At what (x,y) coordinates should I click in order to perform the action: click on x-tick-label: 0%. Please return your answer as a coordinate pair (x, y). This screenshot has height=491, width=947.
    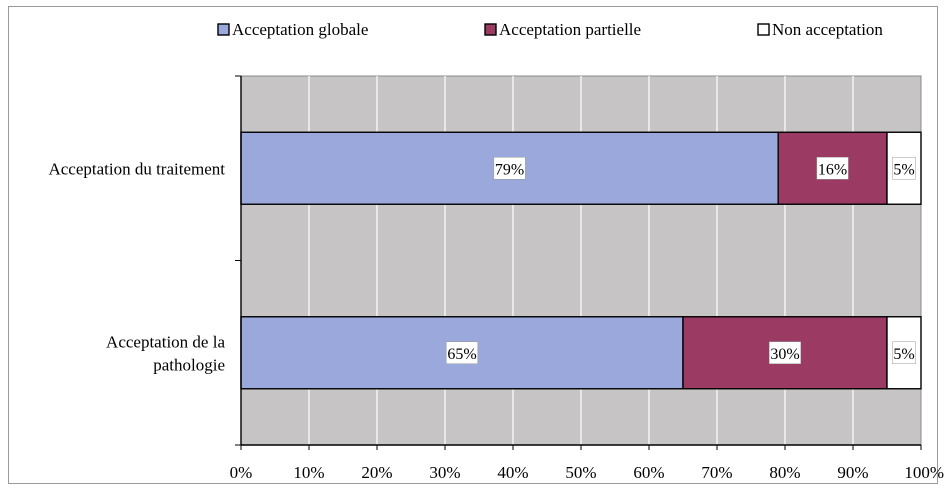
    Looking at the image, I should click on (241, 472).